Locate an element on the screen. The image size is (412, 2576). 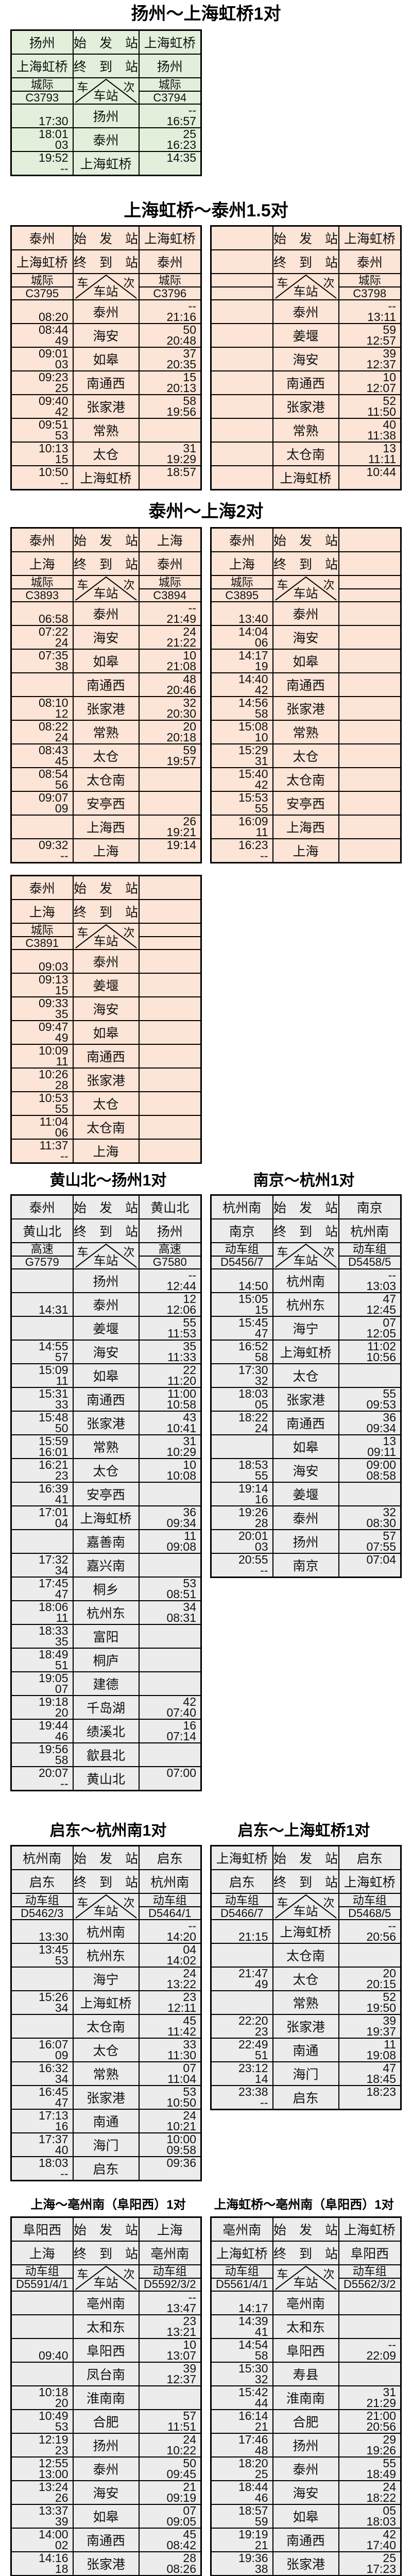
arrival-time: 18:03 is located at coordinates (53, 2163).